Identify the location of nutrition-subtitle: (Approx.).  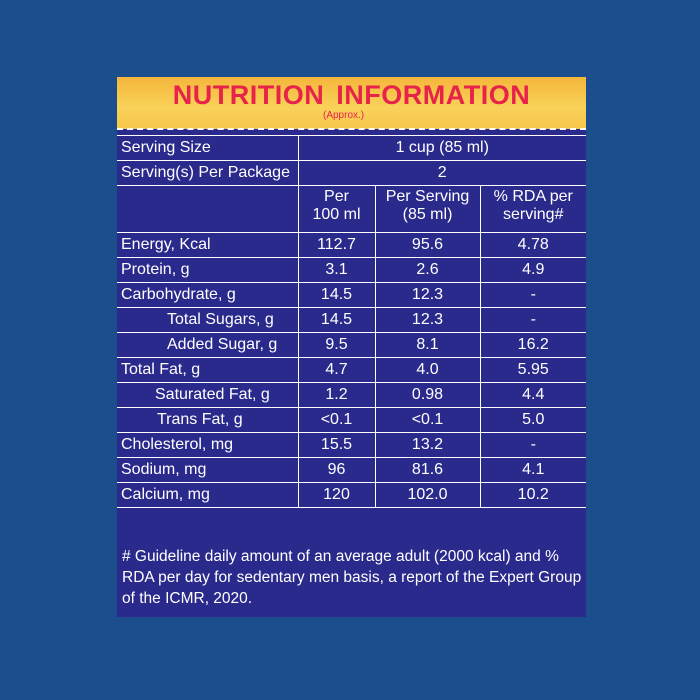
(344, 115).